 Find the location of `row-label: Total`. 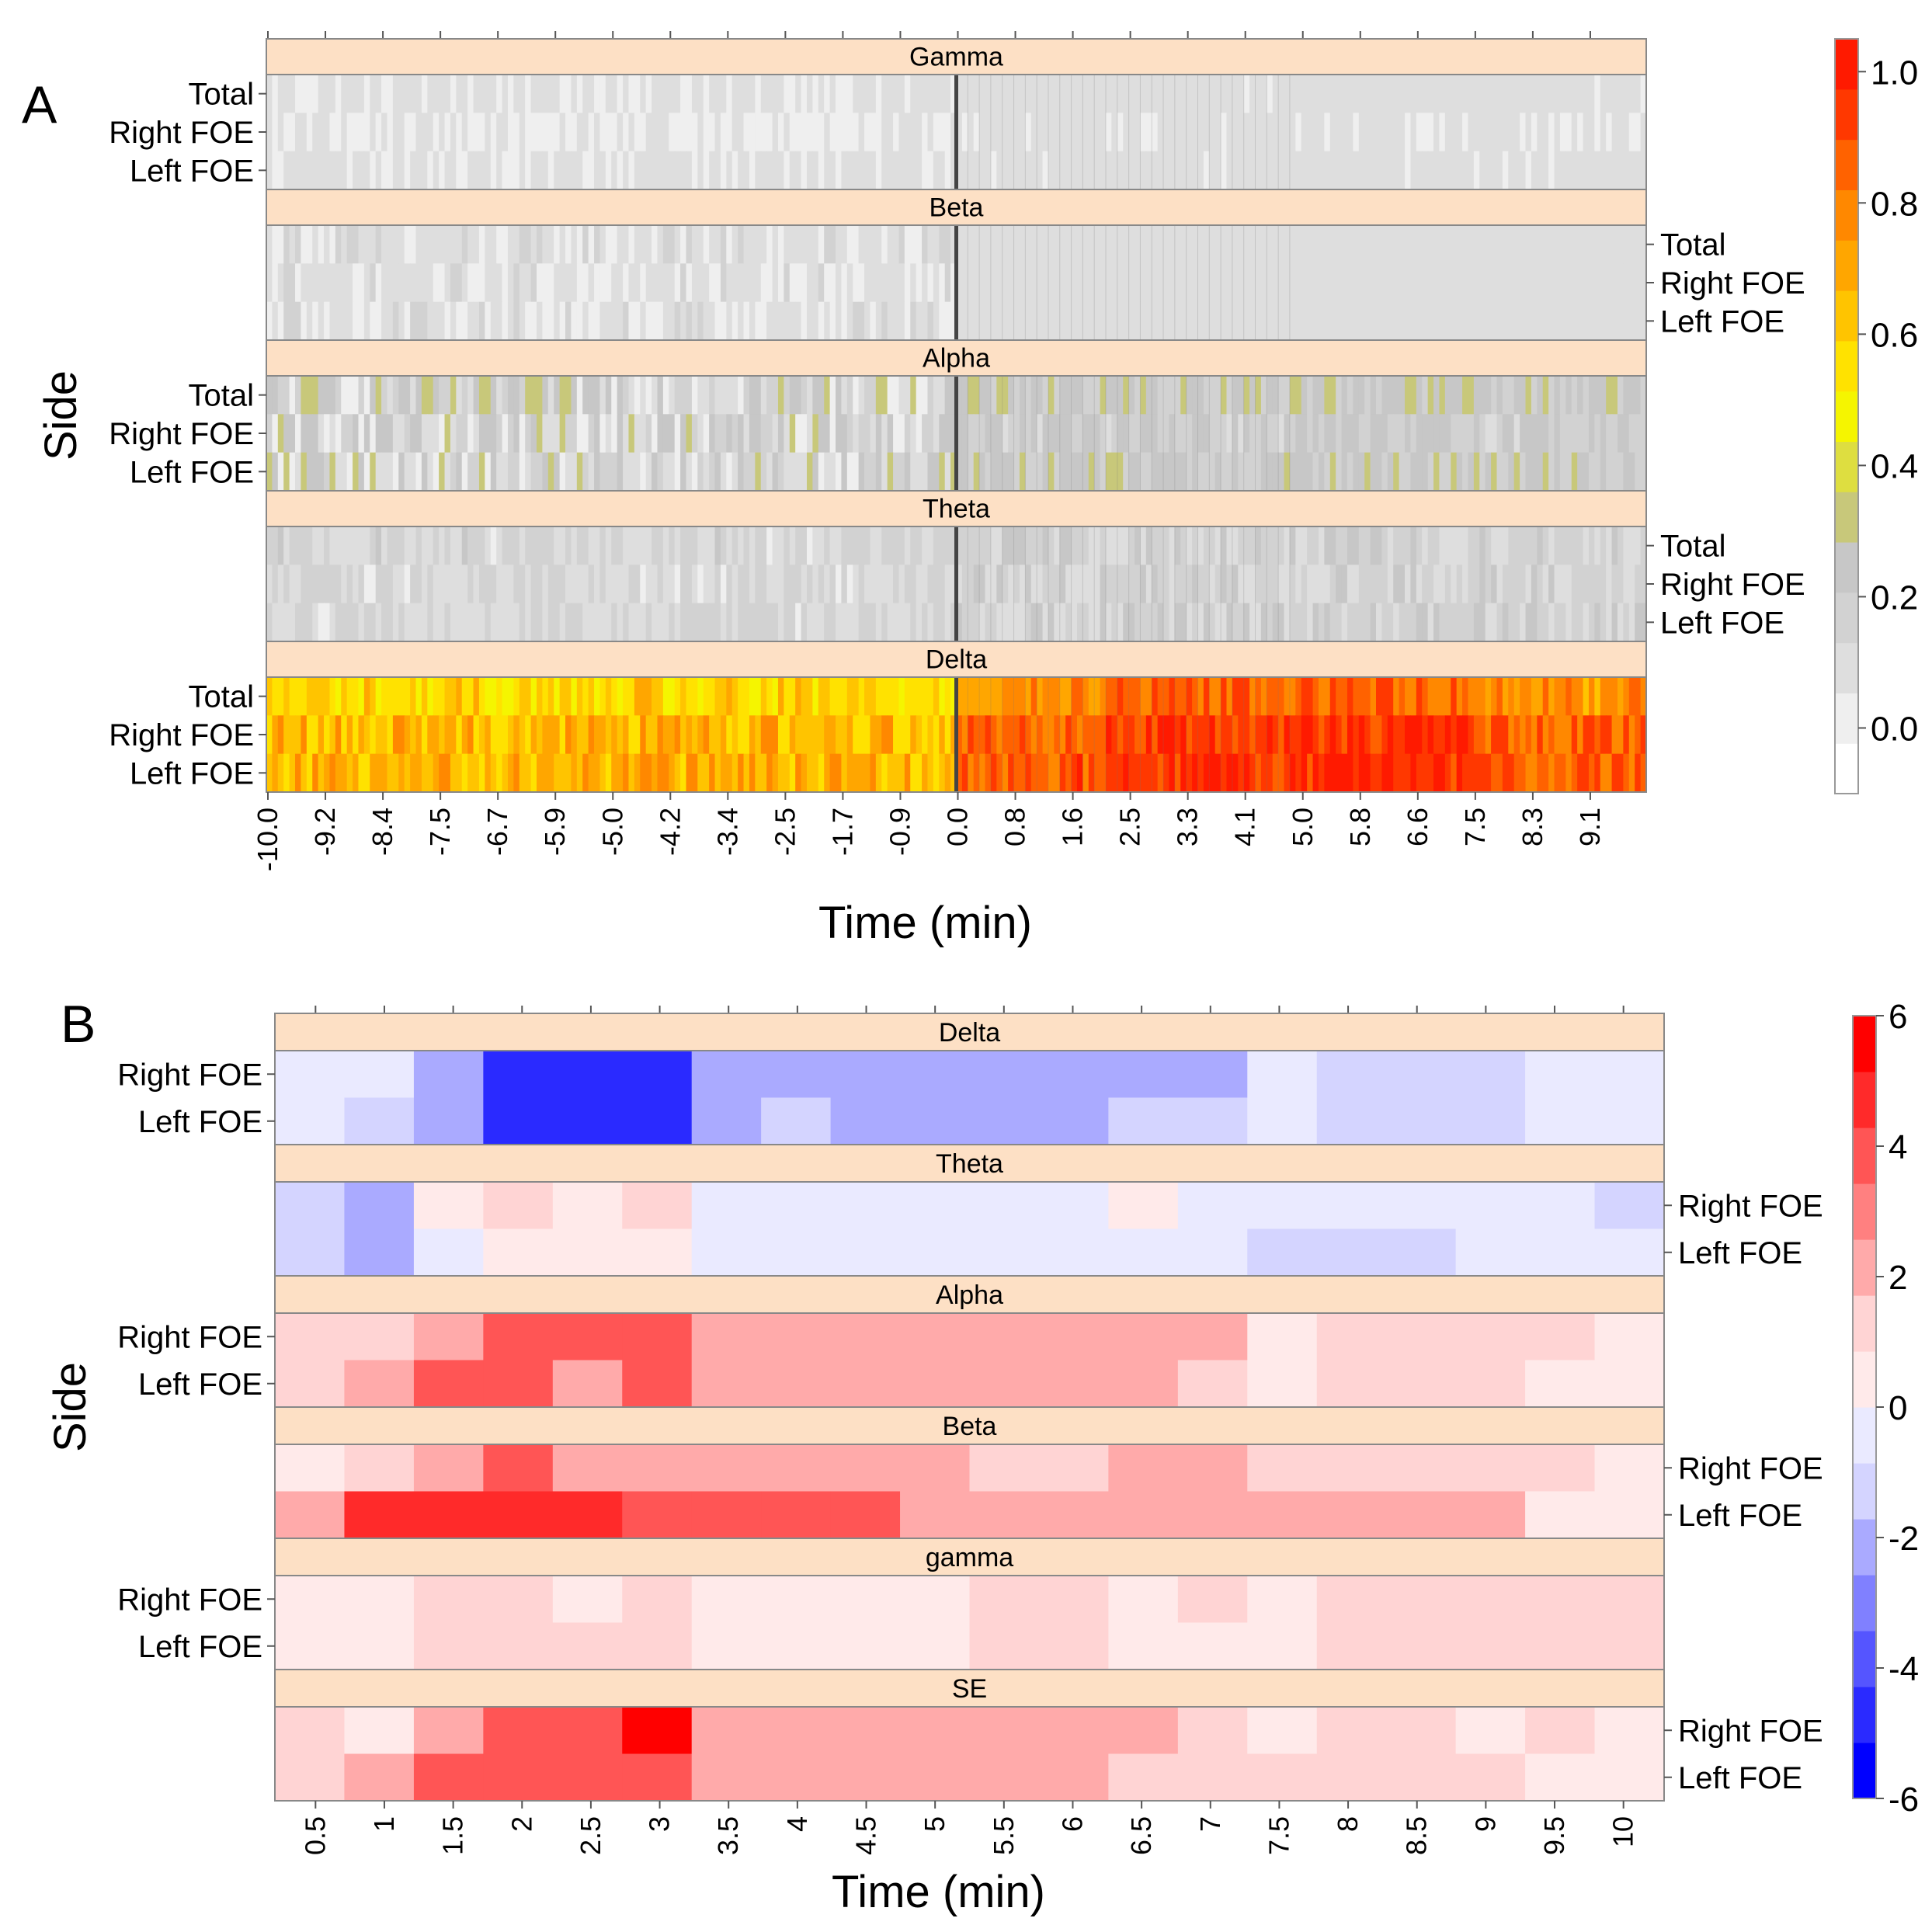

row-label: Total is located at coordinates (222, 396).